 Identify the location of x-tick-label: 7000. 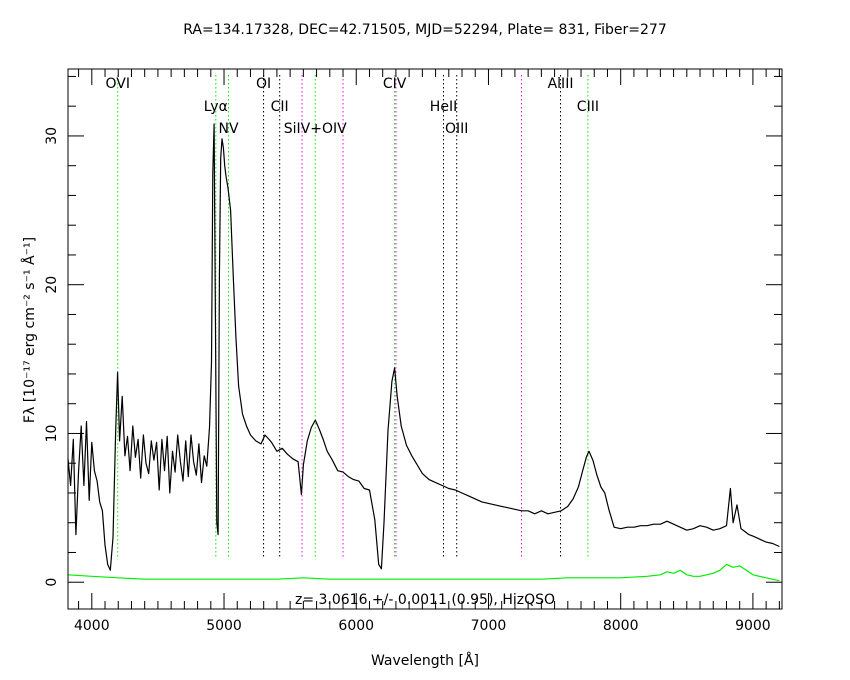
(489, 626).